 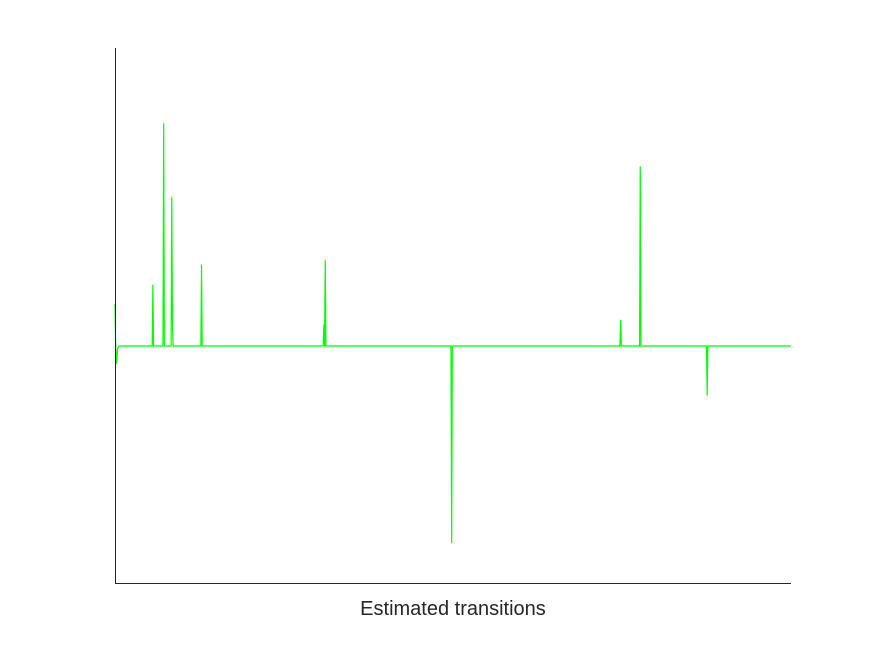 What do you see at coordinates (453, 609) in the screenshot?
I see `x-axis-label: Estimated transitions` at bounding box center [453, 609].